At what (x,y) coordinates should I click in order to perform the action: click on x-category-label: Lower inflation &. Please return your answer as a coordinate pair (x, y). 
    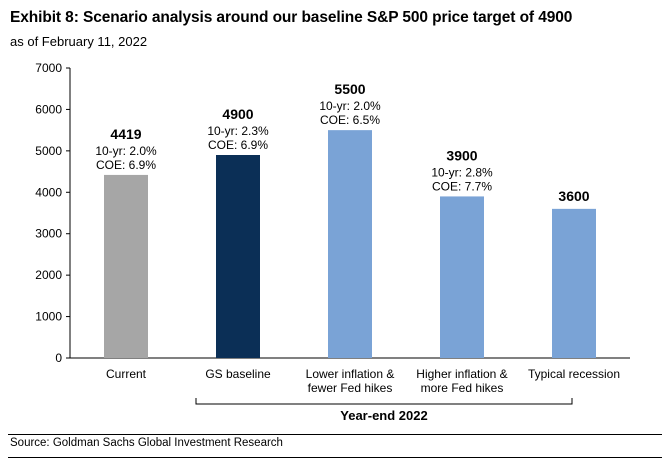
    Looking at the image, I should click on (350, 374).